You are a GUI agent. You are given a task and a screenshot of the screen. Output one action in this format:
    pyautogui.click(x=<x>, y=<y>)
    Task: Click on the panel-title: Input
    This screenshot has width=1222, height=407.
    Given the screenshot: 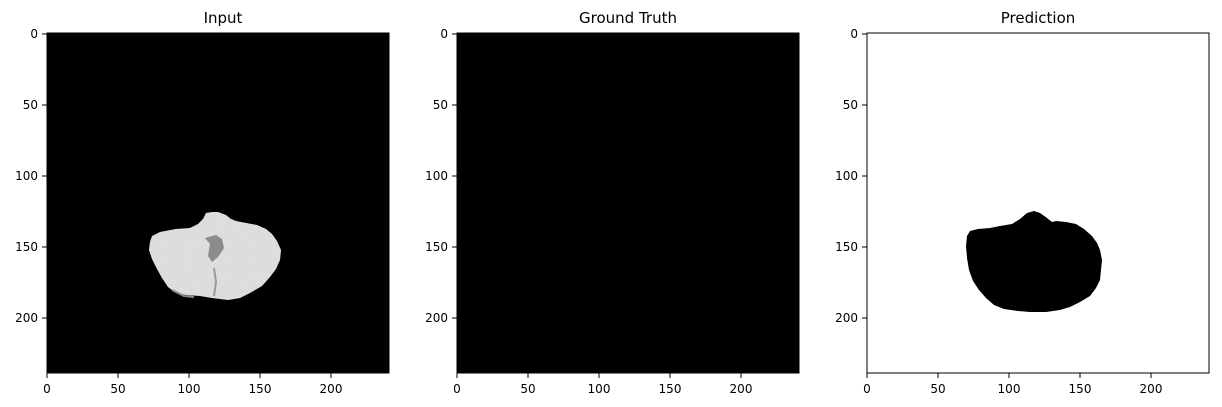 What is the action you would take?
    pyautogui.click(x=223, y=18)
    